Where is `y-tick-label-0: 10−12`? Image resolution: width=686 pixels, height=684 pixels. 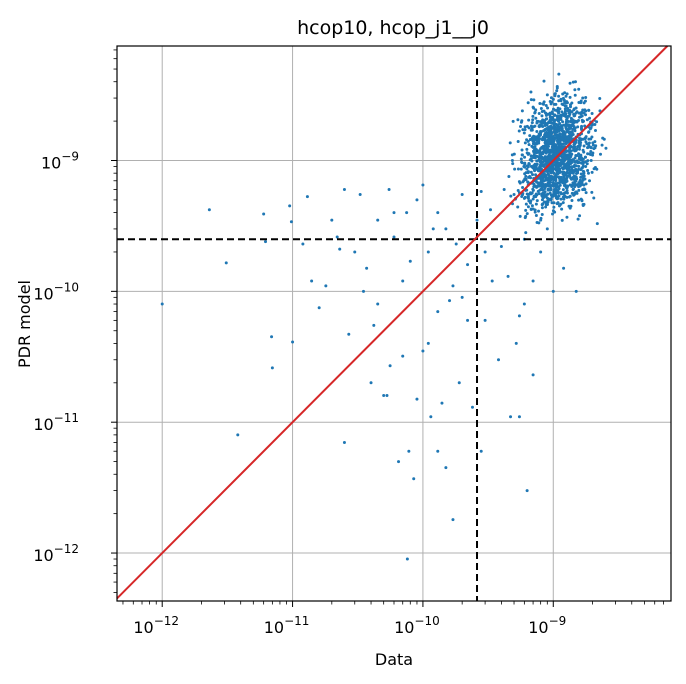 y-tick-label-0: 10−12 is located at coordinates (56, 553).